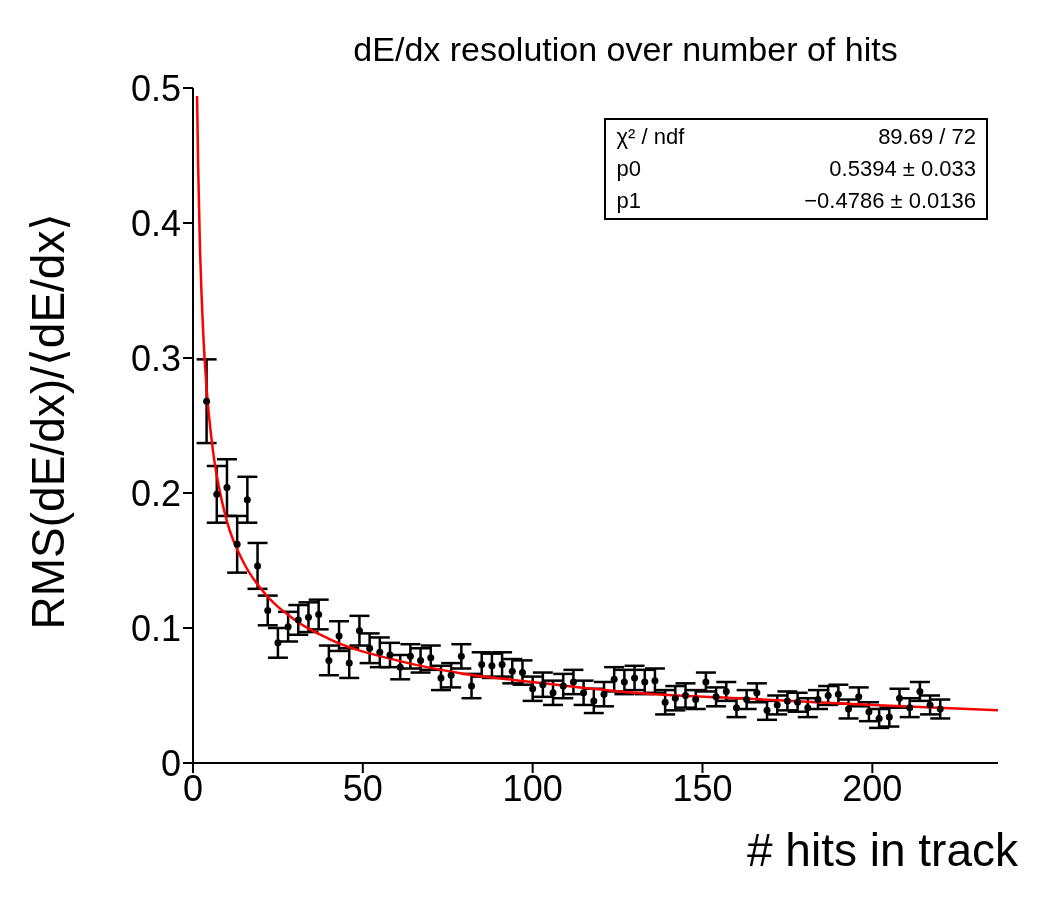 Image resolution: width=1061 pixels, height=915 pixels. What do you see at coordinates (702, 788) in the screenshot?
I see `x-tick-label: 150` at bounding box center [702, 788].